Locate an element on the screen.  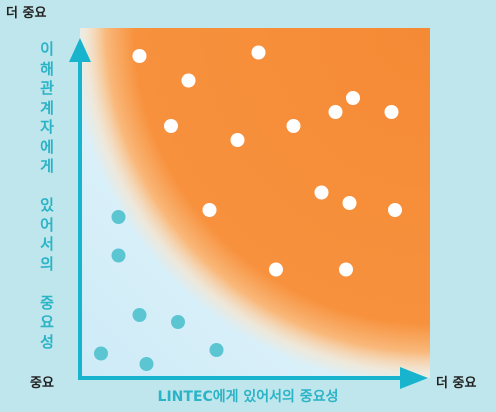
x-axis-title: LINTEC에게 있어서의 중요성 is located at coordinates (248, 397).